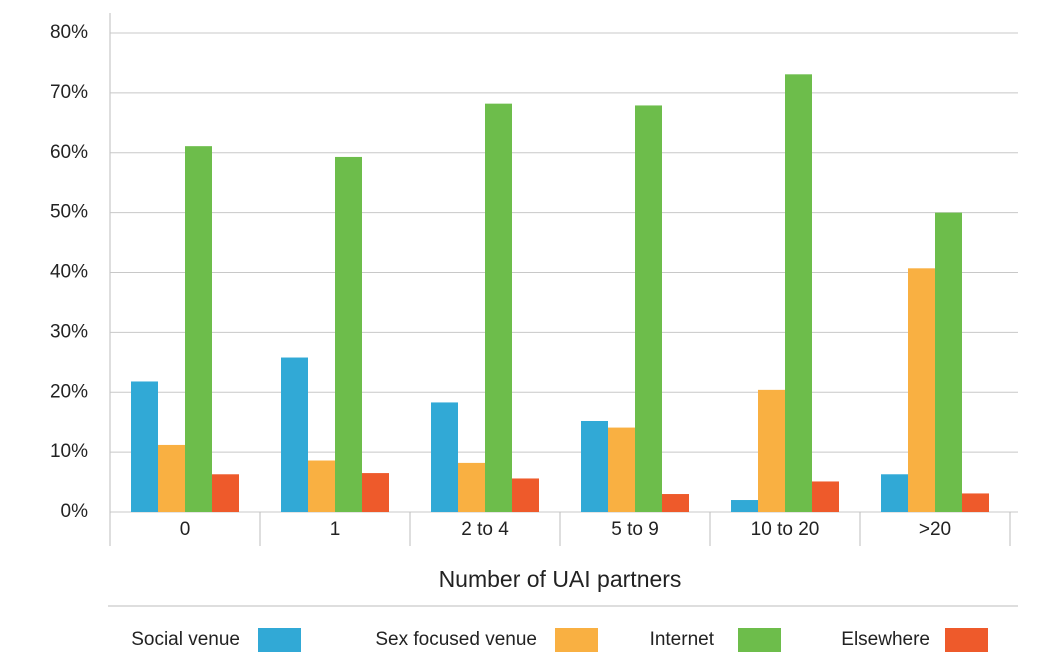  I want to click on y-tick-label: 70%, so click(69, 92).